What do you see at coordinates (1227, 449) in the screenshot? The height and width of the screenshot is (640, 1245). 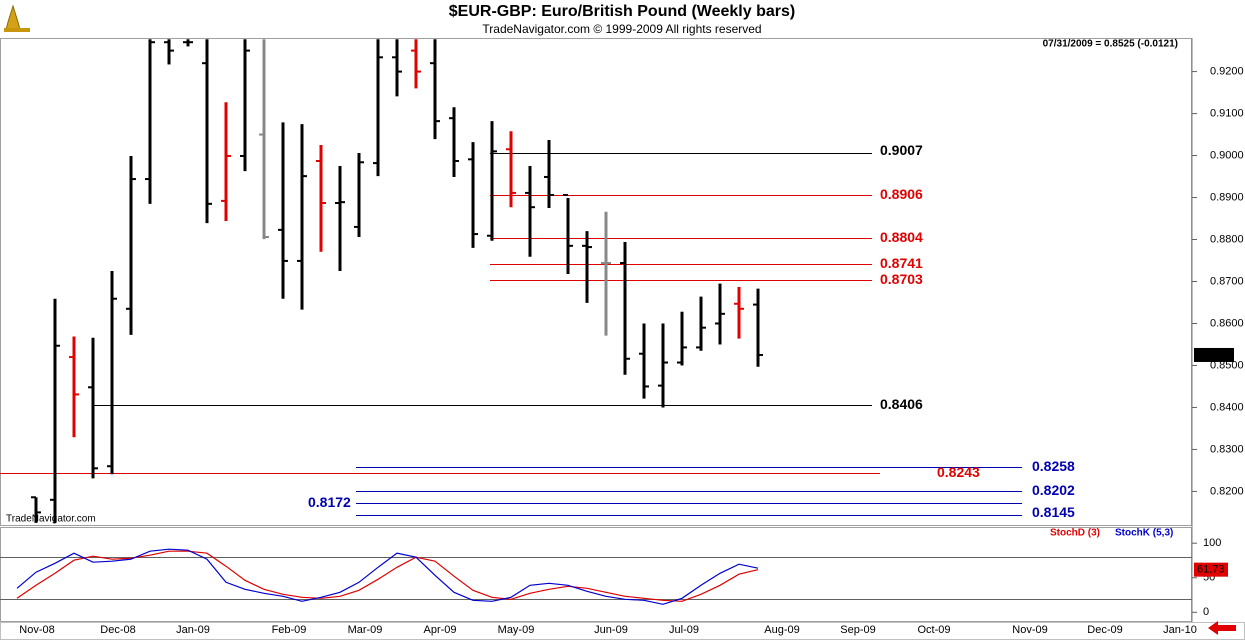 I see `y-tick-label: 0.8300` at bounding box center [1227, 449].